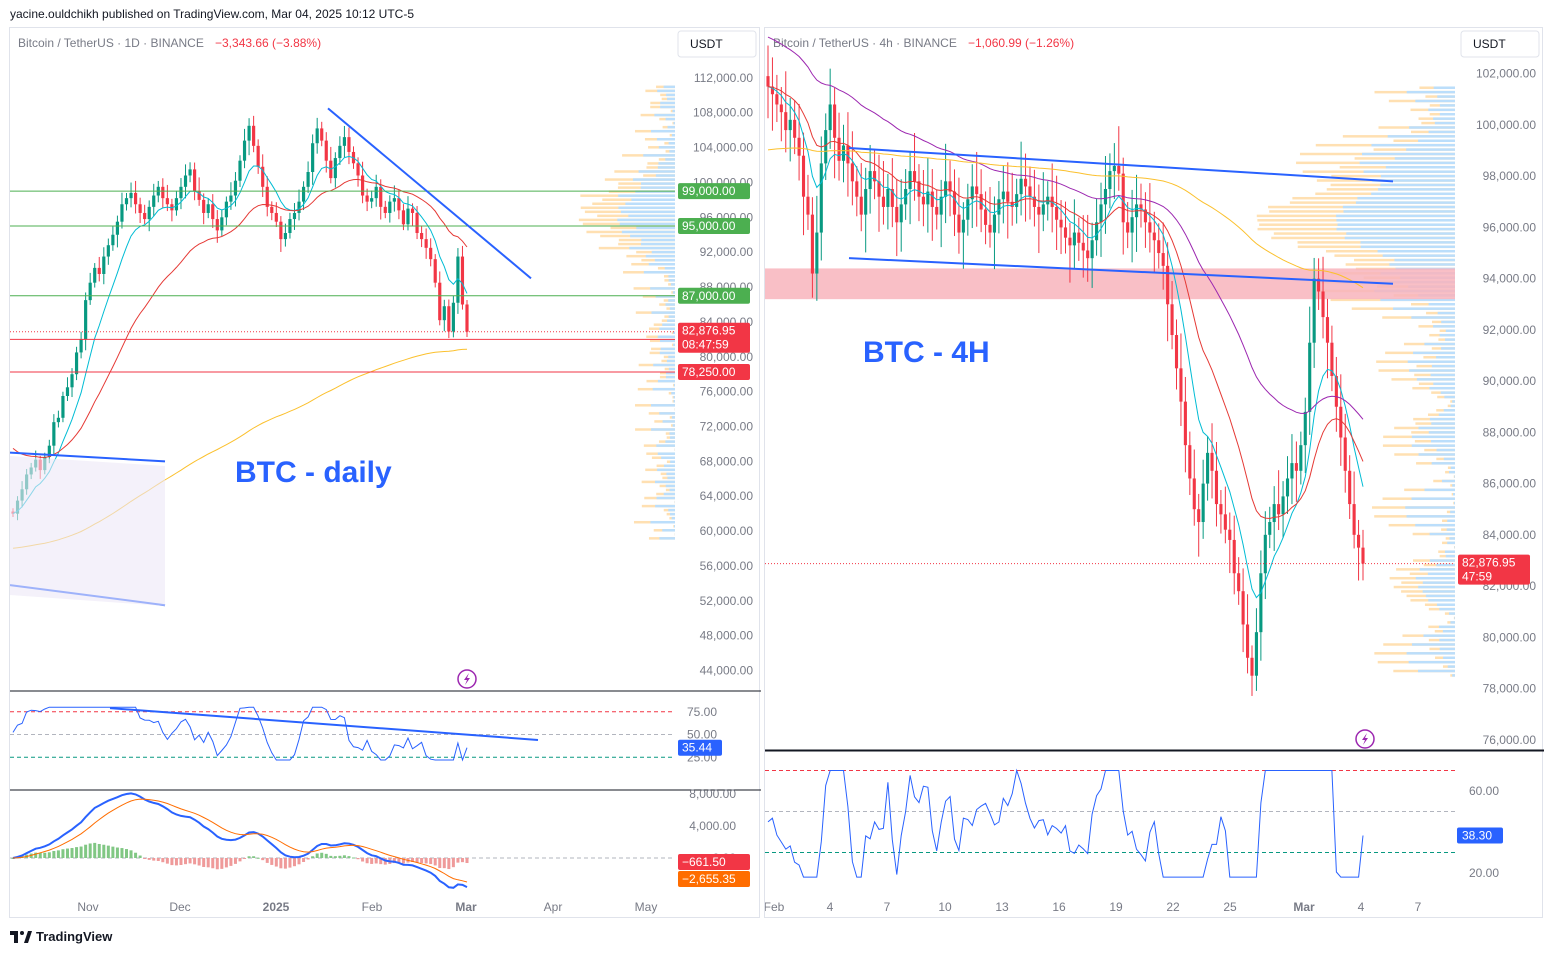  What do you see at coordinates (1510, 484) in the screenshot?
I see `y-tick-label: 86,000.00` at bounding box center [1510, 484].